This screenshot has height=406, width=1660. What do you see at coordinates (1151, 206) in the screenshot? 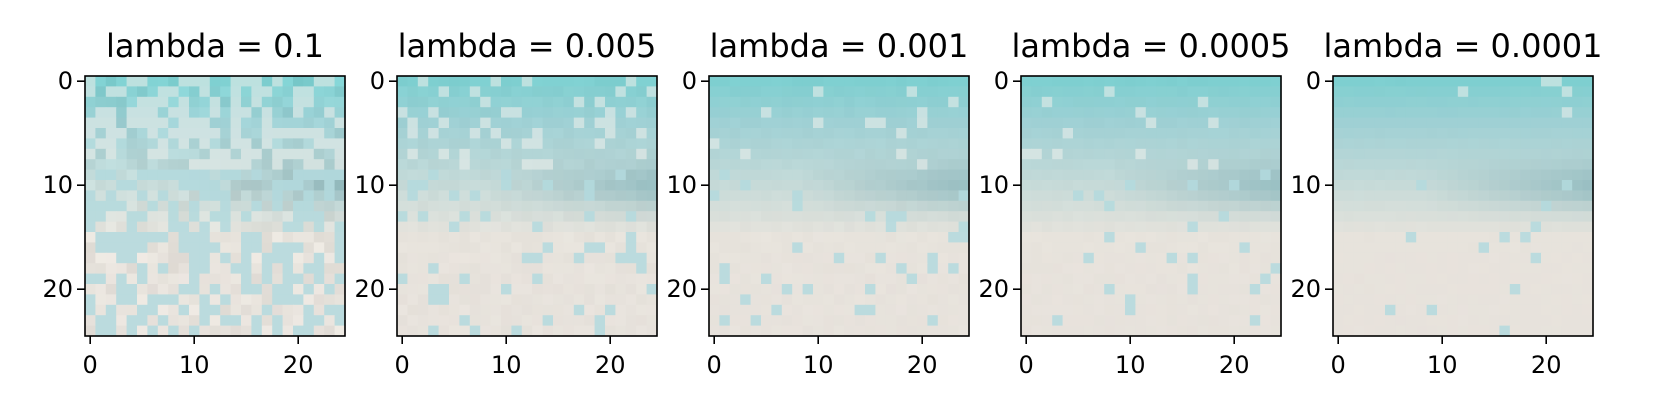
I see `axes-frame` at bounding box center [1151, 206].